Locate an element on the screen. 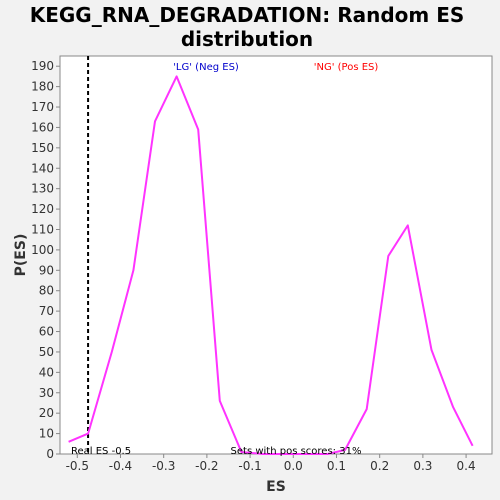  y-tick-label: 60 is located at coordinates (46, 332).